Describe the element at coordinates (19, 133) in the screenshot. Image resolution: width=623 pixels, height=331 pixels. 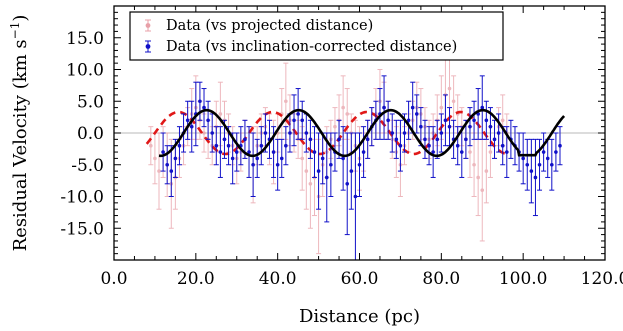
I see `y-axis-label: Residual Velocity (km s−1)` at that location.